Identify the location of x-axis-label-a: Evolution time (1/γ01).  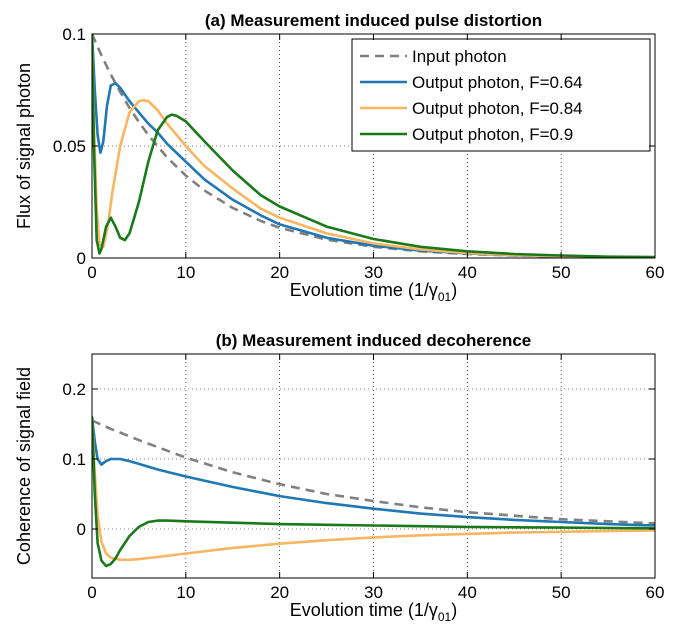
(373, 292).